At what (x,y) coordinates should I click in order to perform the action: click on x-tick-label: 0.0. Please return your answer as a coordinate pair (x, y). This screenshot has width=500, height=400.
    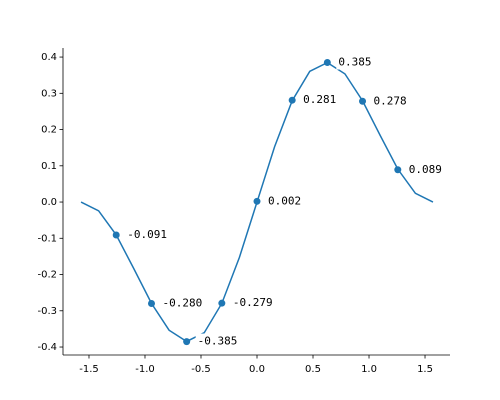
    Looking at the image, I should click on (257, 369).